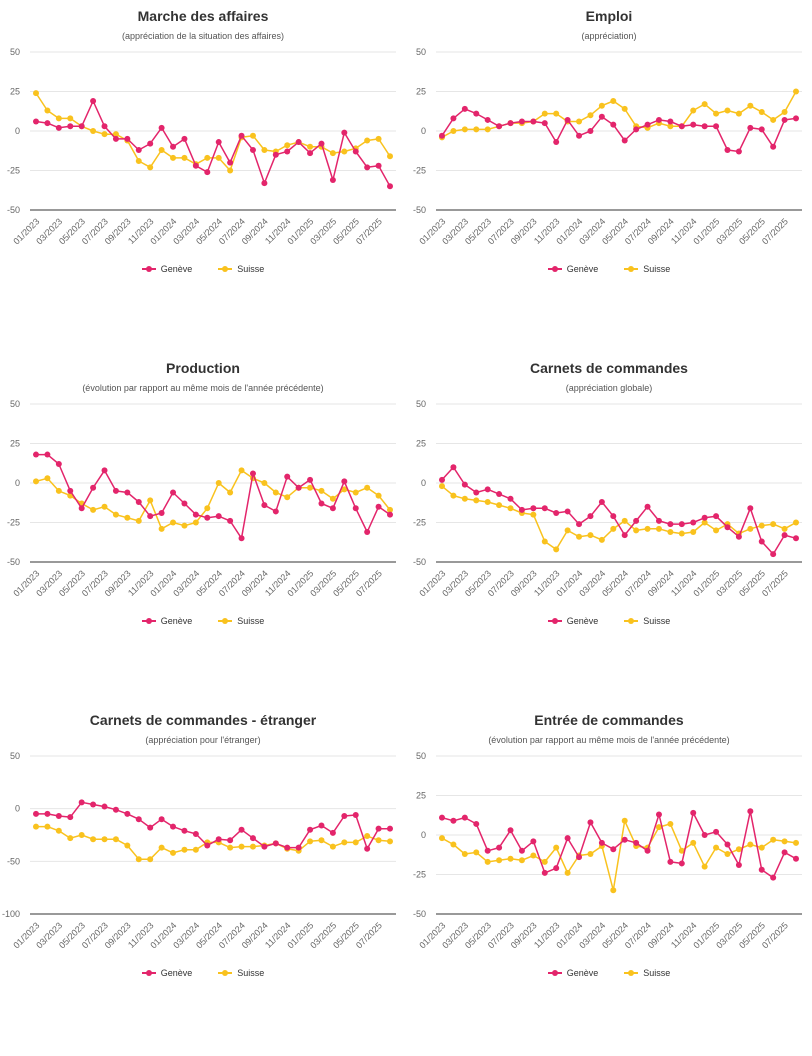 The image size is (812, 1056). What do you see at coordinates (166, 269) in the screenshot?
I see `legend-item-geneve: Genève` at bounding box center [166, 269].